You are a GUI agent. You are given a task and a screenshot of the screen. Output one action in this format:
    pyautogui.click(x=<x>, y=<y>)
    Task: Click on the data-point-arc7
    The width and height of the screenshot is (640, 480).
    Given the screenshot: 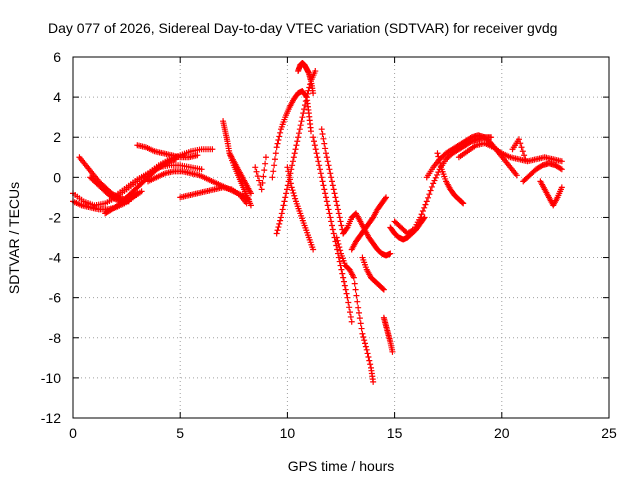 What is the action you would take?
    pyautogui.click(x=197, y=155)
    